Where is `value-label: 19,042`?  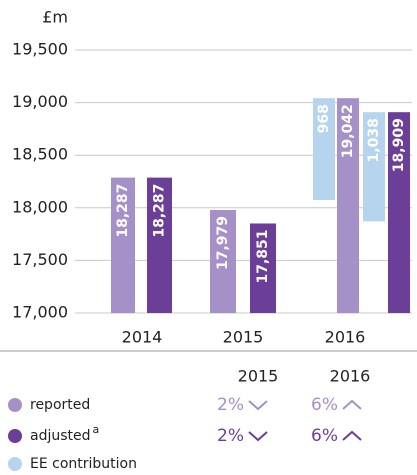
value-label: 19,042 is located at coordinates (348, 131).